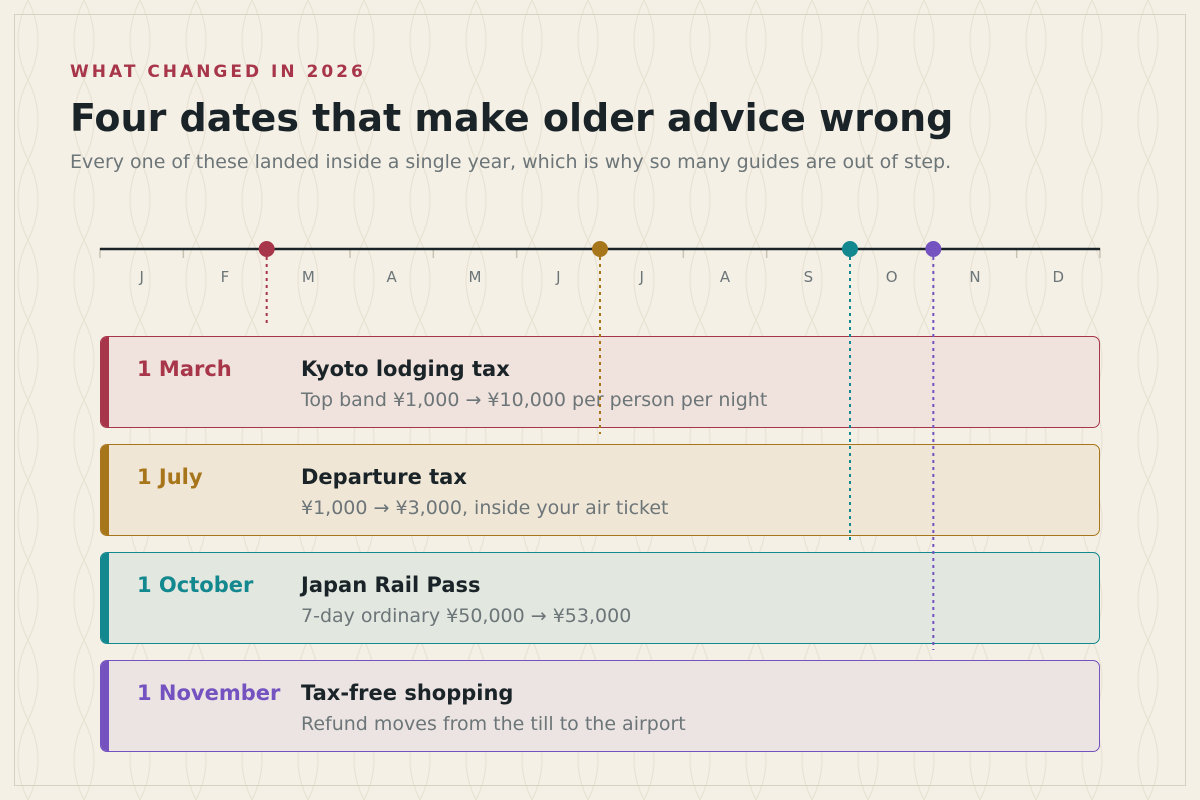 This screenshot has height=800, width=1200. I want to click on event-title: Kyoto lodging tax, so click(405, 369).